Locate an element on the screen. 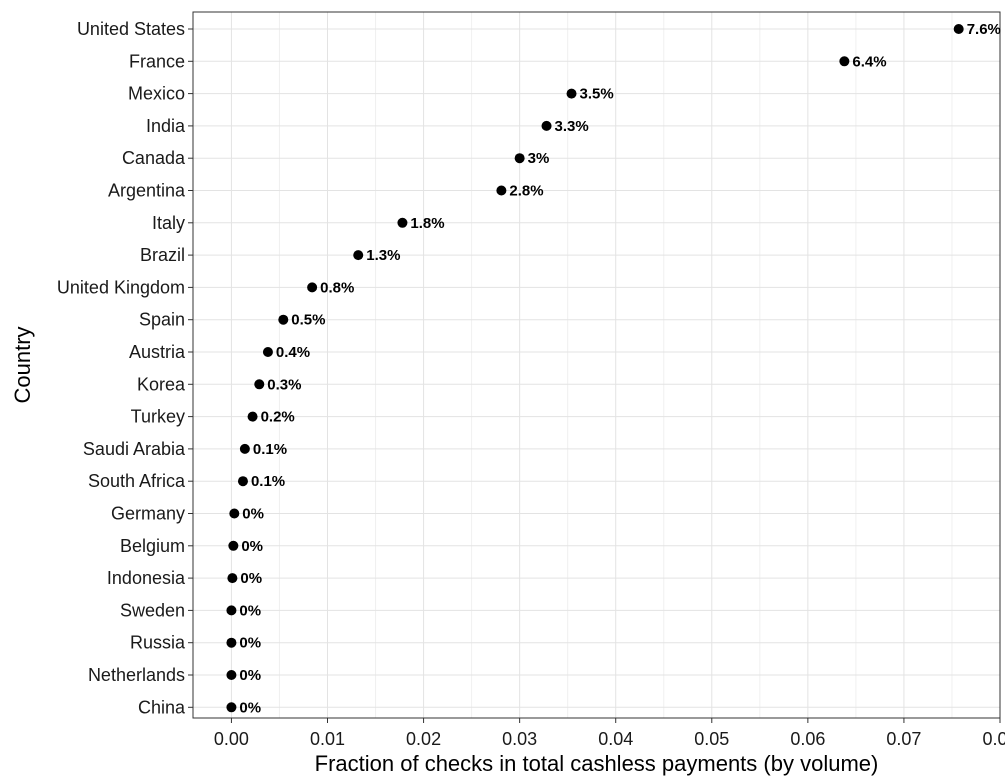 The image size is (1005, 781). y-tick-label: Sweden is located at coordinates (152, 610).